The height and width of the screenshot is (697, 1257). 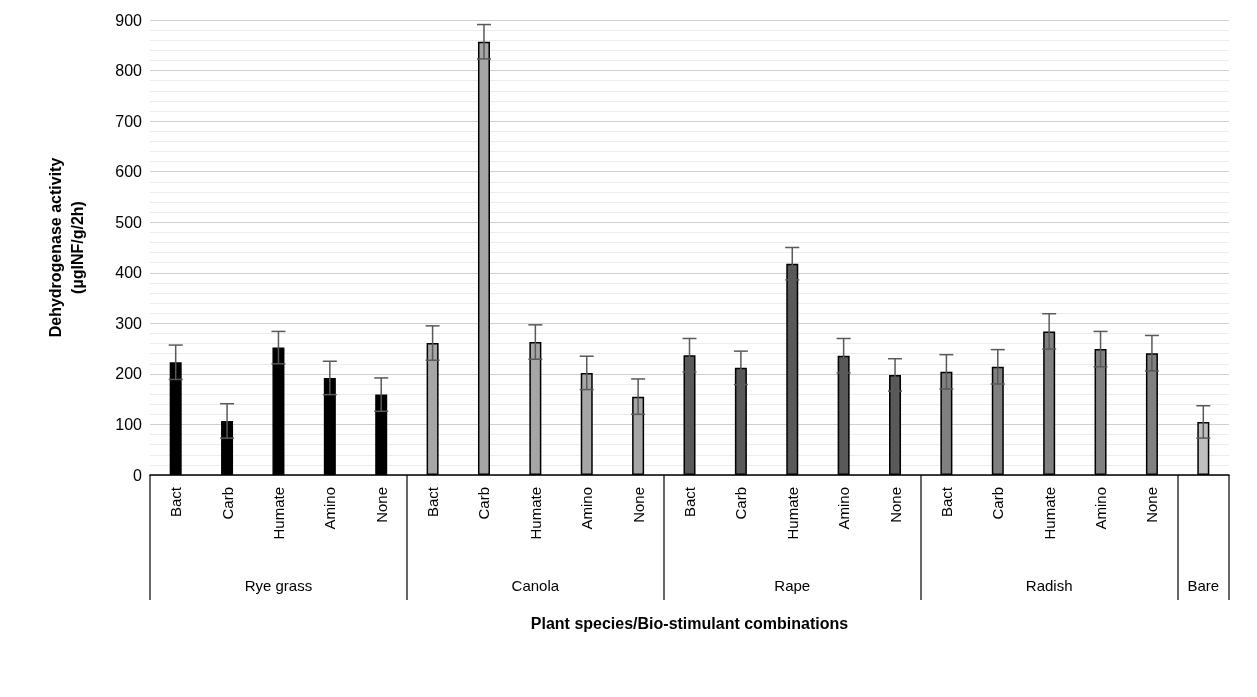 What do you see at coordinates (129, 20) in the screenshot?
I see `y-tick-label: 900` at bounding box center [129, 20].